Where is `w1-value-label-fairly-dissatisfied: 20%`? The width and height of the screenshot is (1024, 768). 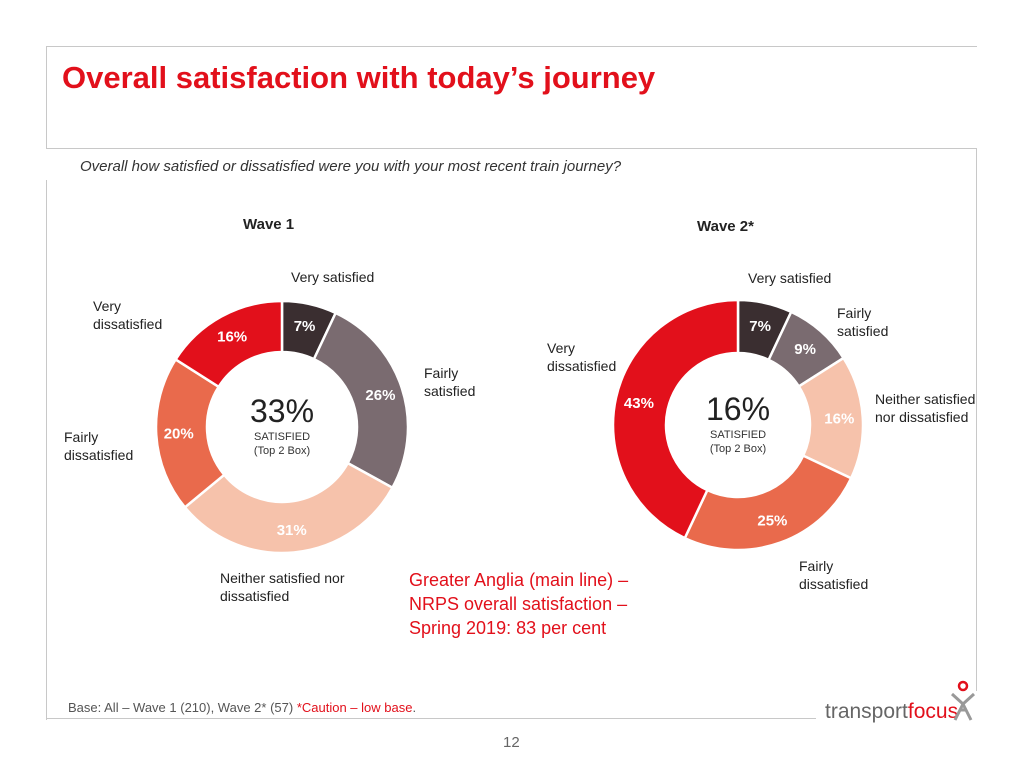 w1-value-label-fairly-dissatisfied: 20% is located at coordinates (179, 433).